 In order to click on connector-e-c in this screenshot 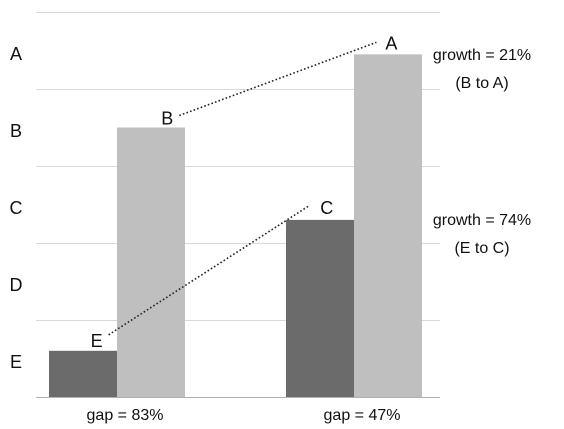, I will do `click(209, 270)`.